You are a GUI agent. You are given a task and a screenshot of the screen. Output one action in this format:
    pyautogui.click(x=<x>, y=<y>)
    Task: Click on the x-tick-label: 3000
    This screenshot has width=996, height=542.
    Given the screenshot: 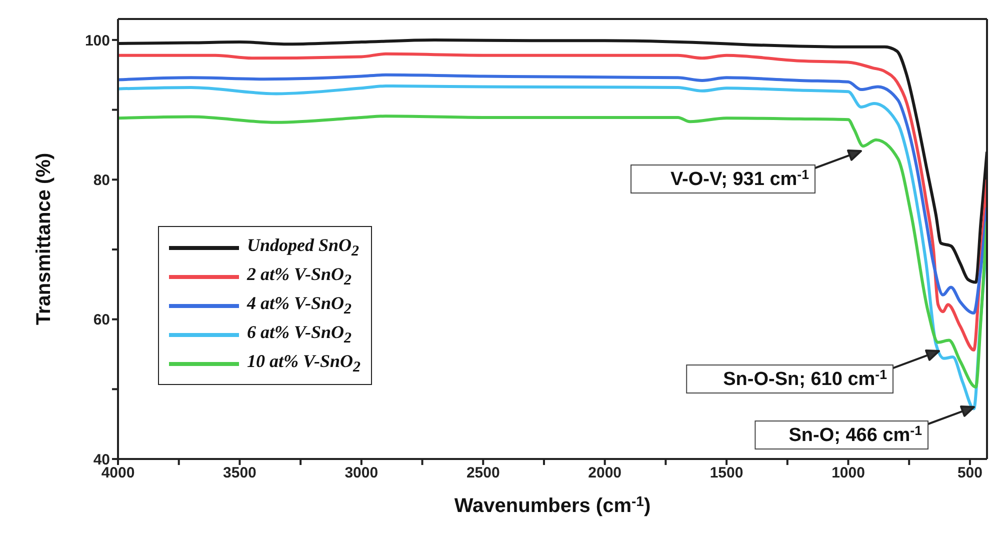 What is the action you would take?
    pyautogui.click(x=361, y=473)
    